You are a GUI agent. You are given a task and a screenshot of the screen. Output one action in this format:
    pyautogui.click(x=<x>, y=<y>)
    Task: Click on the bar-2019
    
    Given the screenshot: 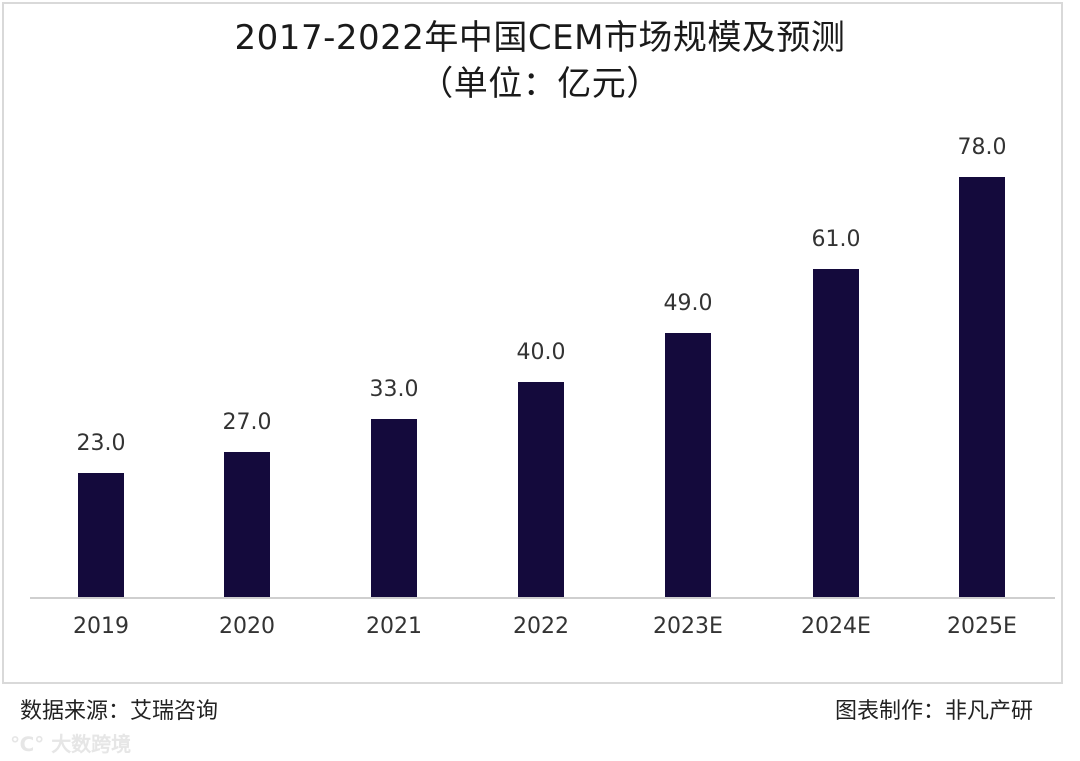 What is the action you would take?
    pyautogui.click(x=101, y=535)
    